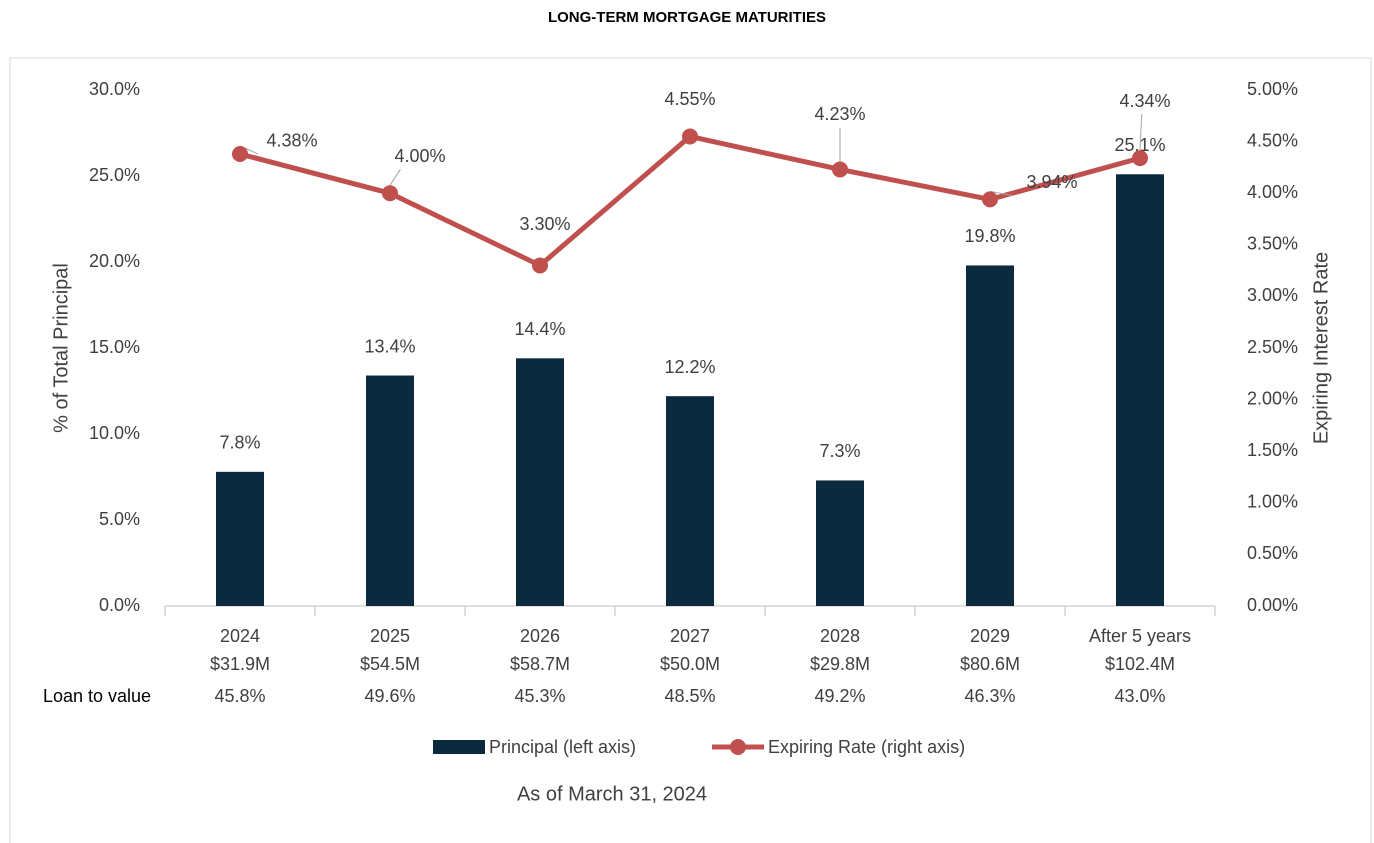 The width and height of the screenshot is (1374, 843). I want to click on y2-tick-label: 3.00%, so click(1272, 295).